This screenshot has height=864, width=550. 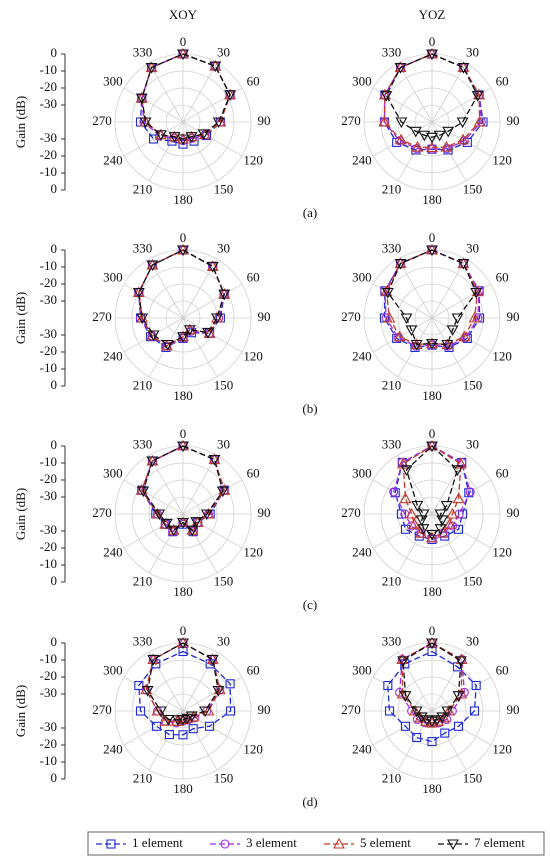 What do you see at coordinates (253, 669) in the screenshot?
I see `theta-tick-label: 60` at bounding box center [253, 669].